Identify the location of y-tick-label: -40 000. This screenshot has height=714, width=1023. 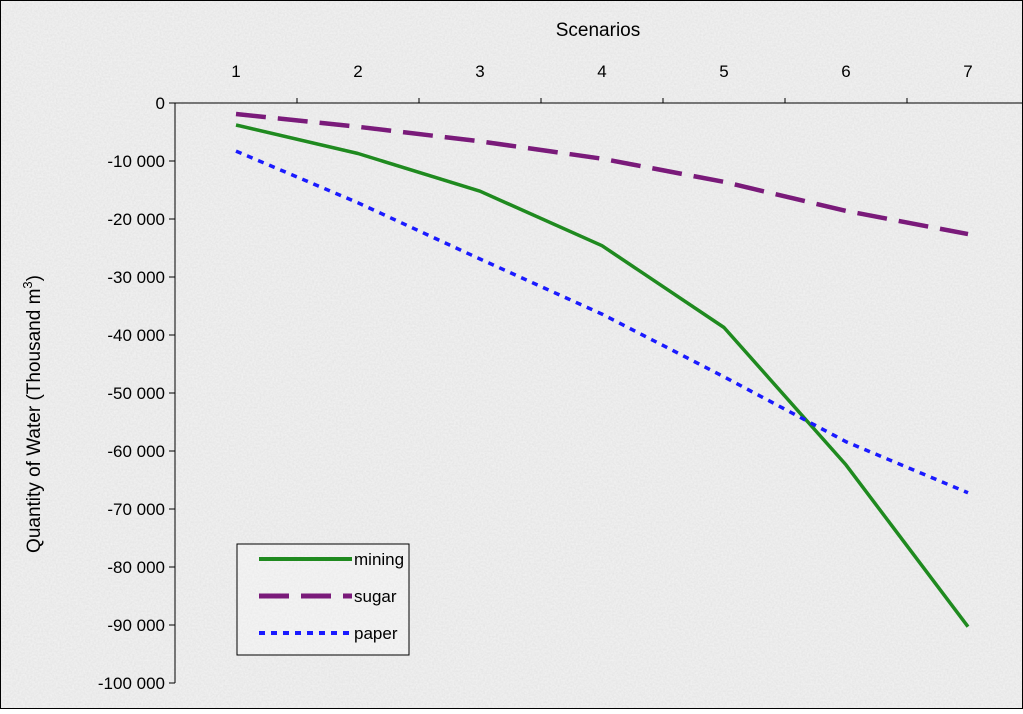
(136, 335).